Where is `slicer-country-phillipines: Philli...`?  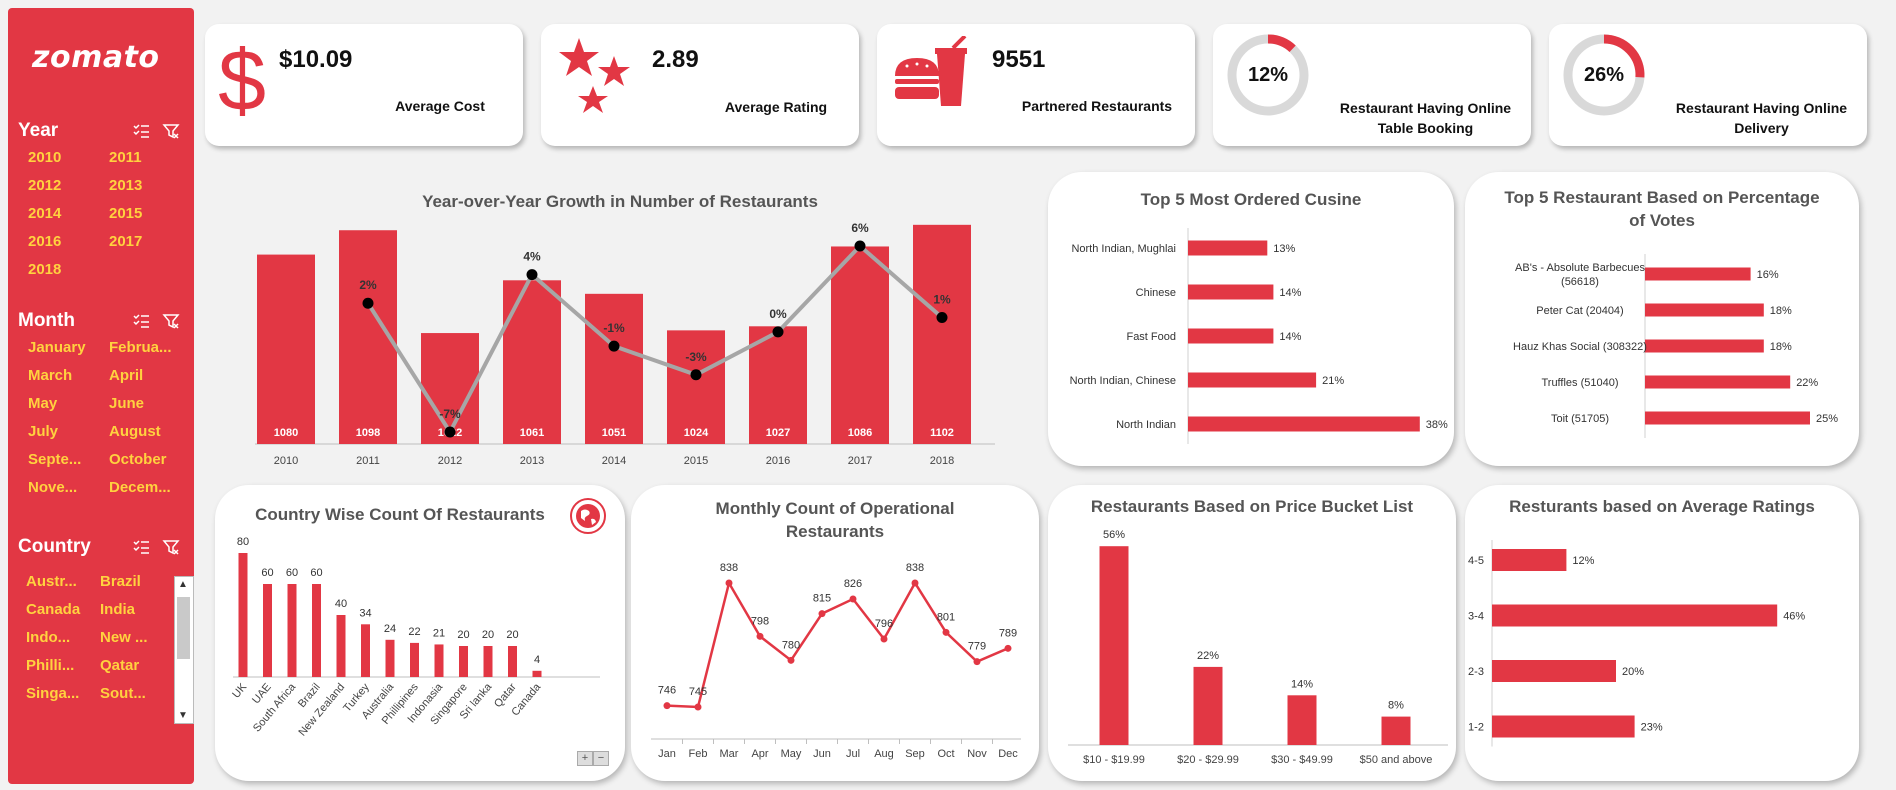
slicer-country-phillipines: Philli... is located at coordinates (50, 665).